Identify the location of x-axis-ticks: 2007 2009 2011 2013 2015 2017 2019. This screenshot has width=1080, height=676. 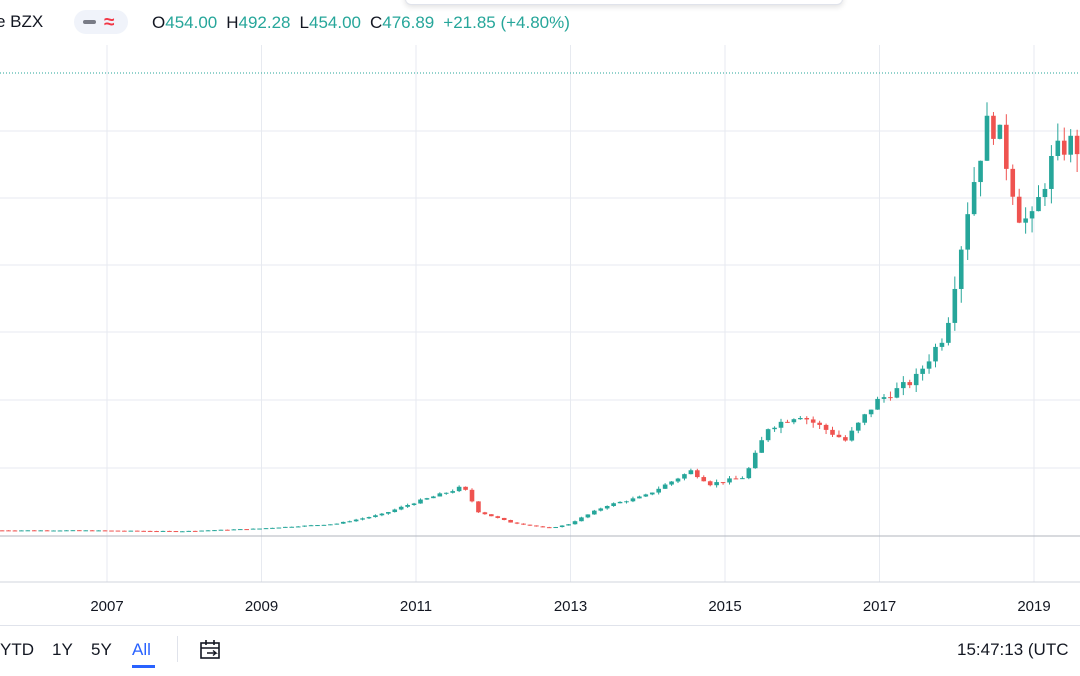
(570, 606).